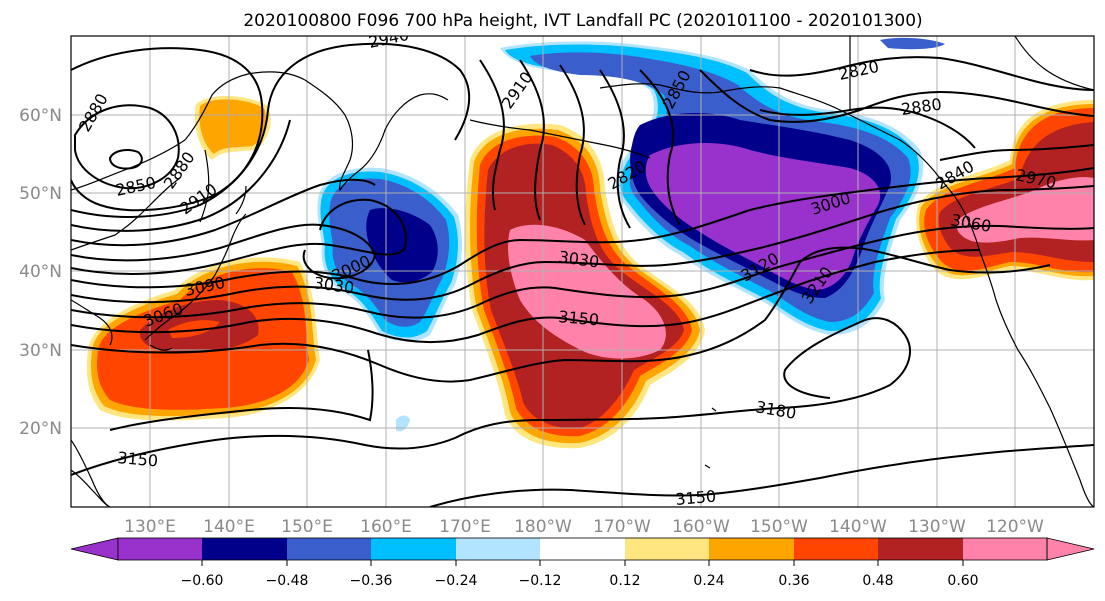  Describe the element at coordinates (386, 527) in the screenshot. I see `lon-label: 160°E` at that location.